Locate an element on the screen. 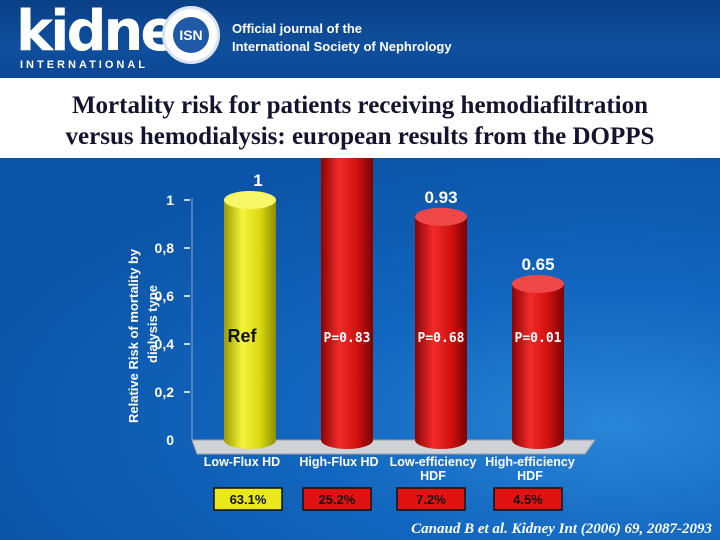 The width and height of the screenshot is (720, 540). percentage-label: 25.2% is located at coordinates (337, 499).